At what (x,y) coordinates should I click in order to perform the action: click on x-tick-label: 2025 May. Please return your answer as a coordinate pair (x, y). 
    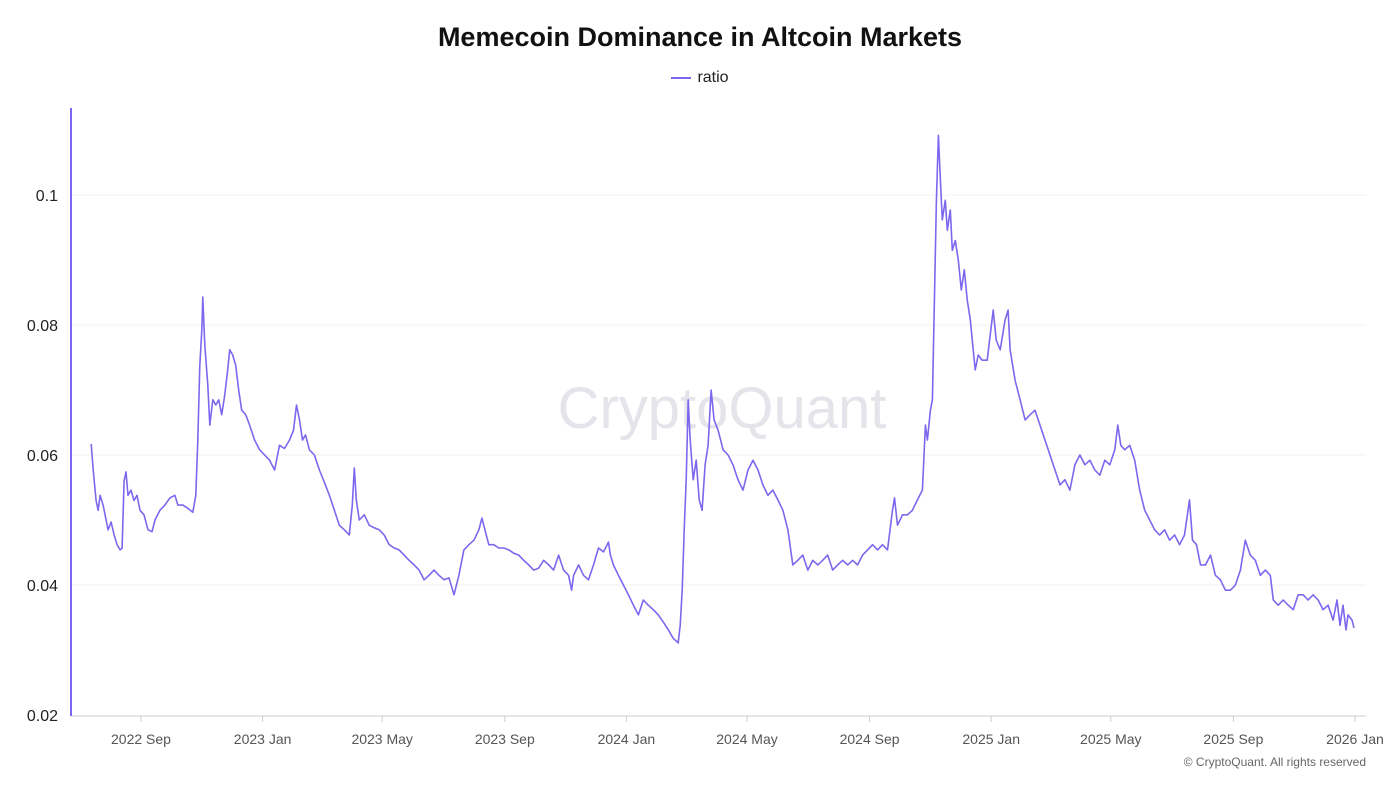
    Looking at the image, I should click on (1110, 739).